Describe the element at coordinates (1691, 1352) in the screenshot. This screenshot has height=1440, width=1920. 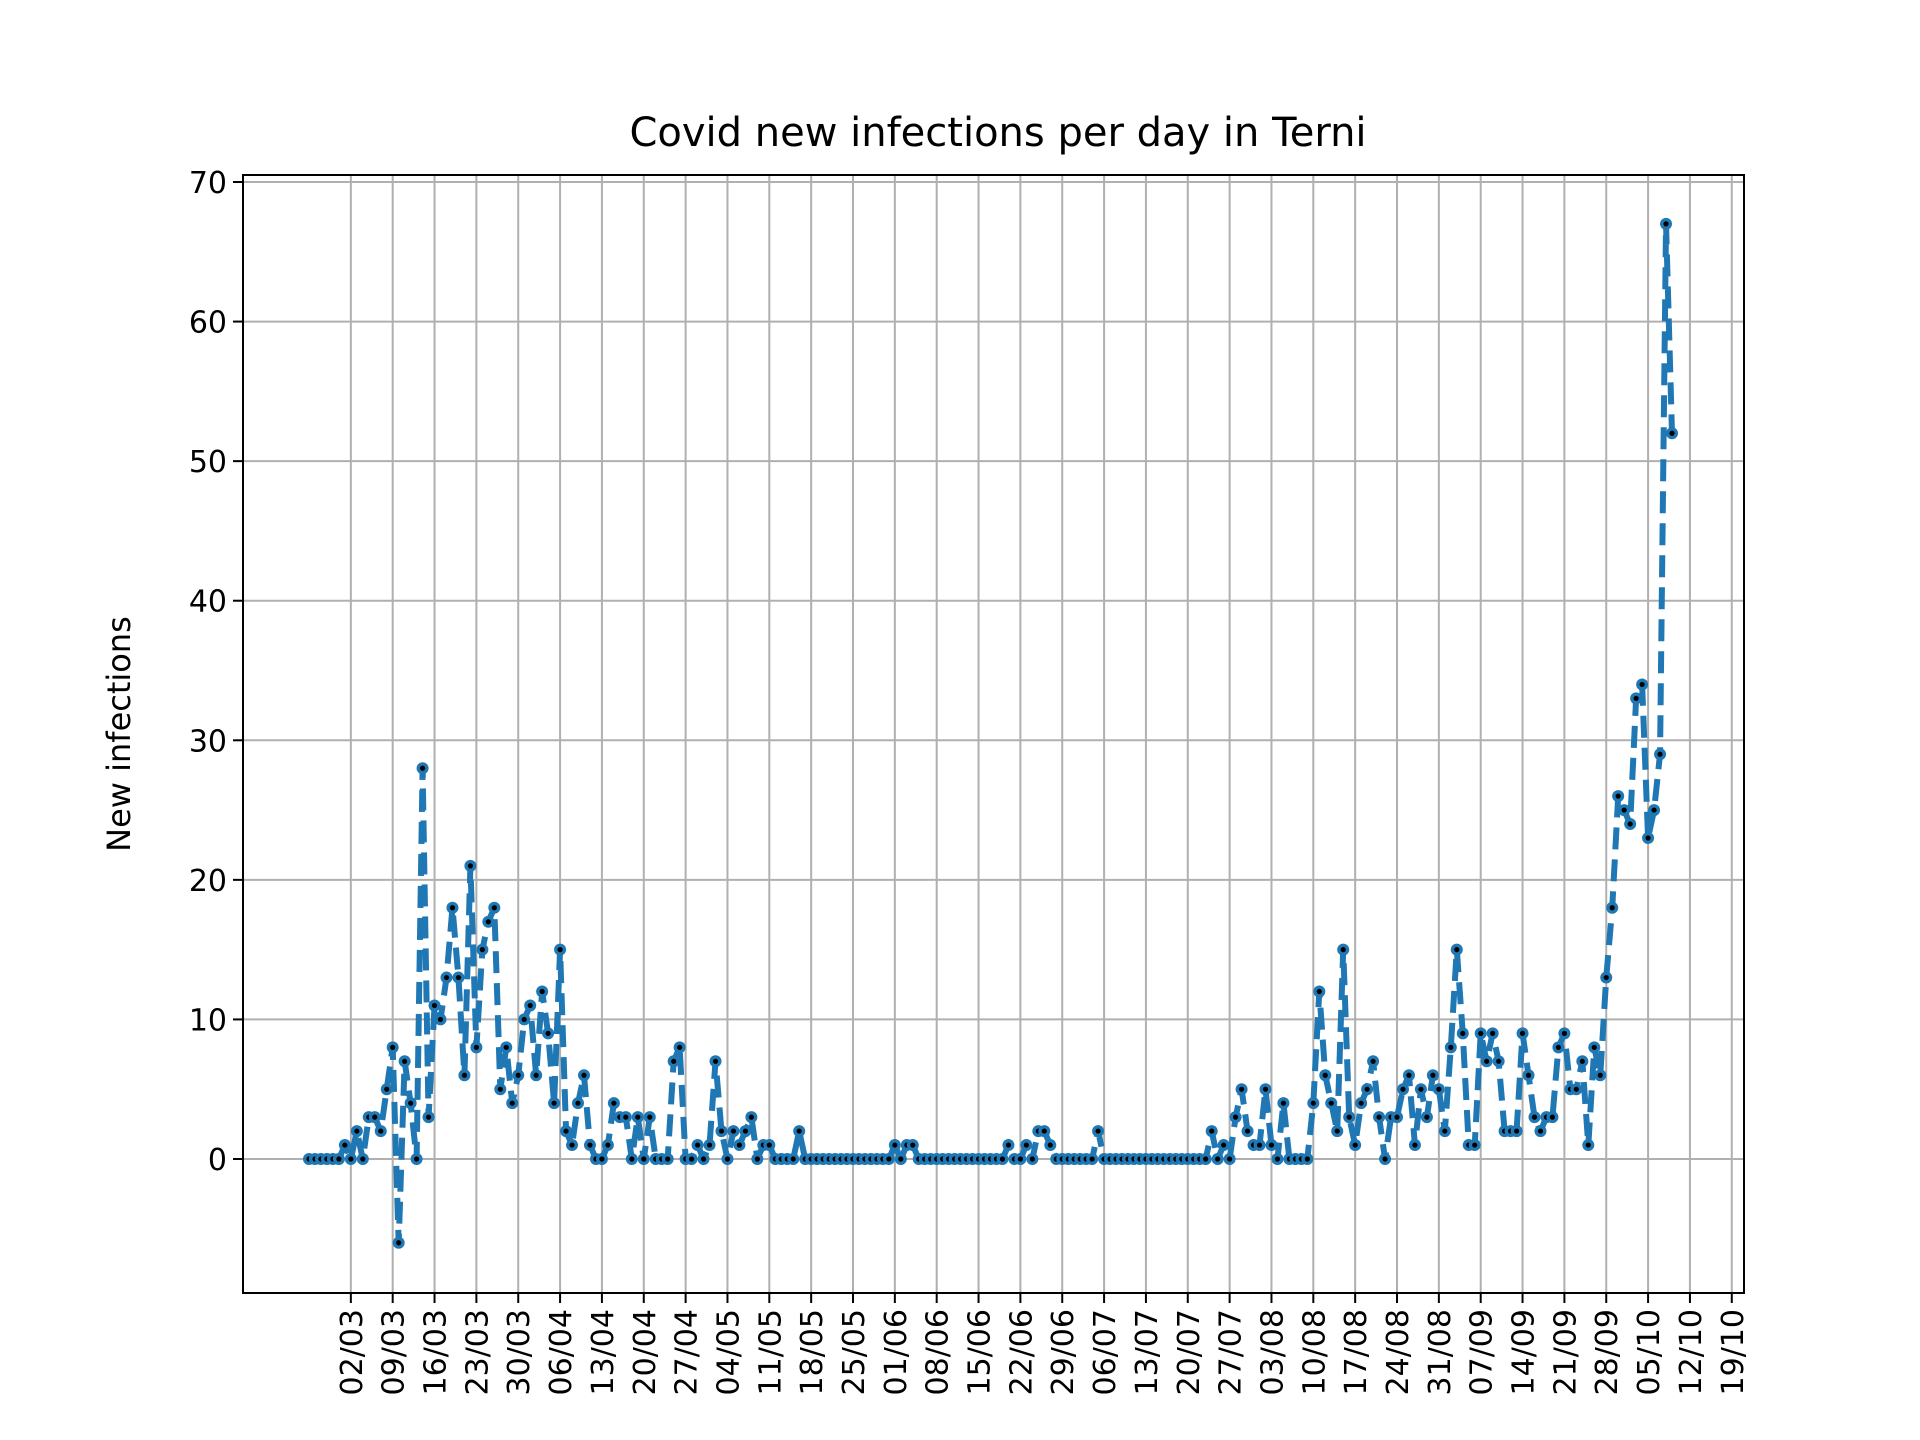
I see `x-tick-label: 12/10` at that location.